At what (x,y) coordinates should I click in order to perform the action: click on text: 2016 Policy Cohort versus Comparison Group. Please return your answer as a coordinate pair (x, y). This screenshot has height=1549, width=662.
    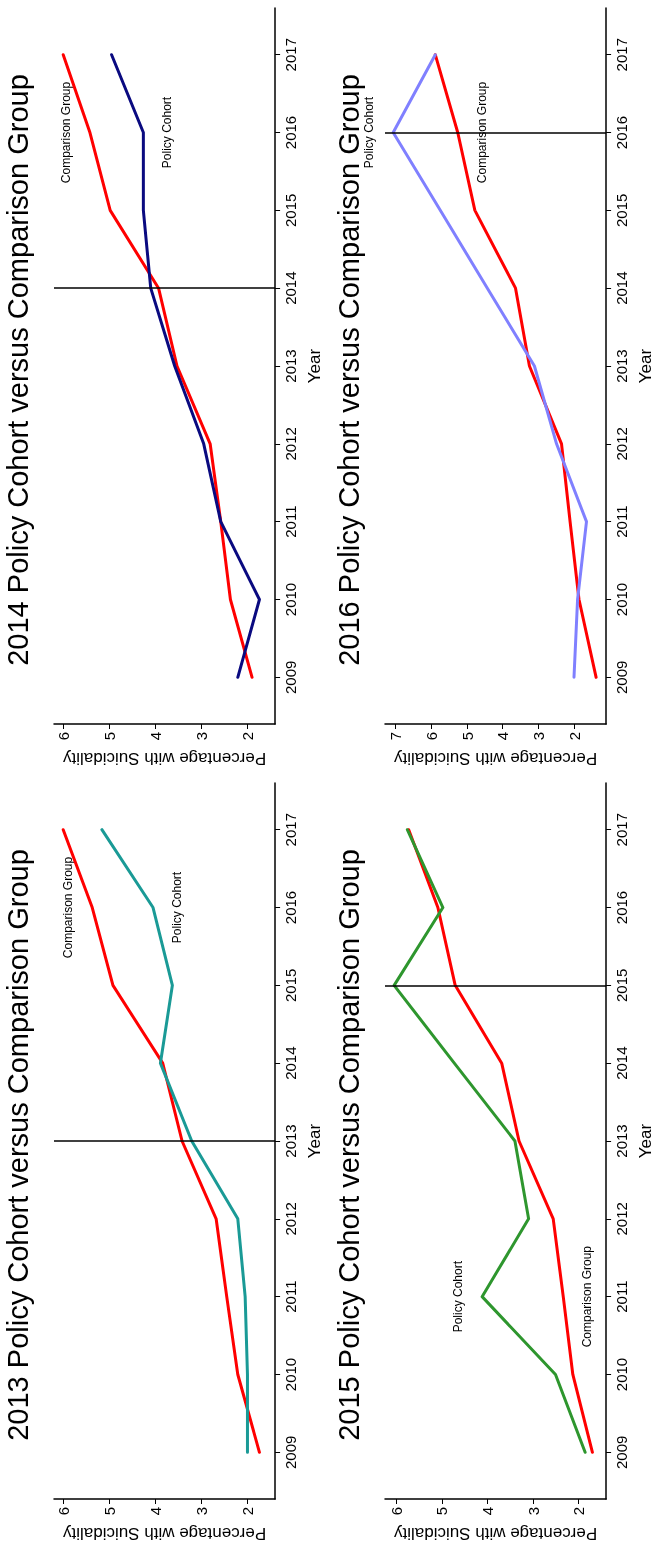
    Looking at the image, I should click on (349, 370).